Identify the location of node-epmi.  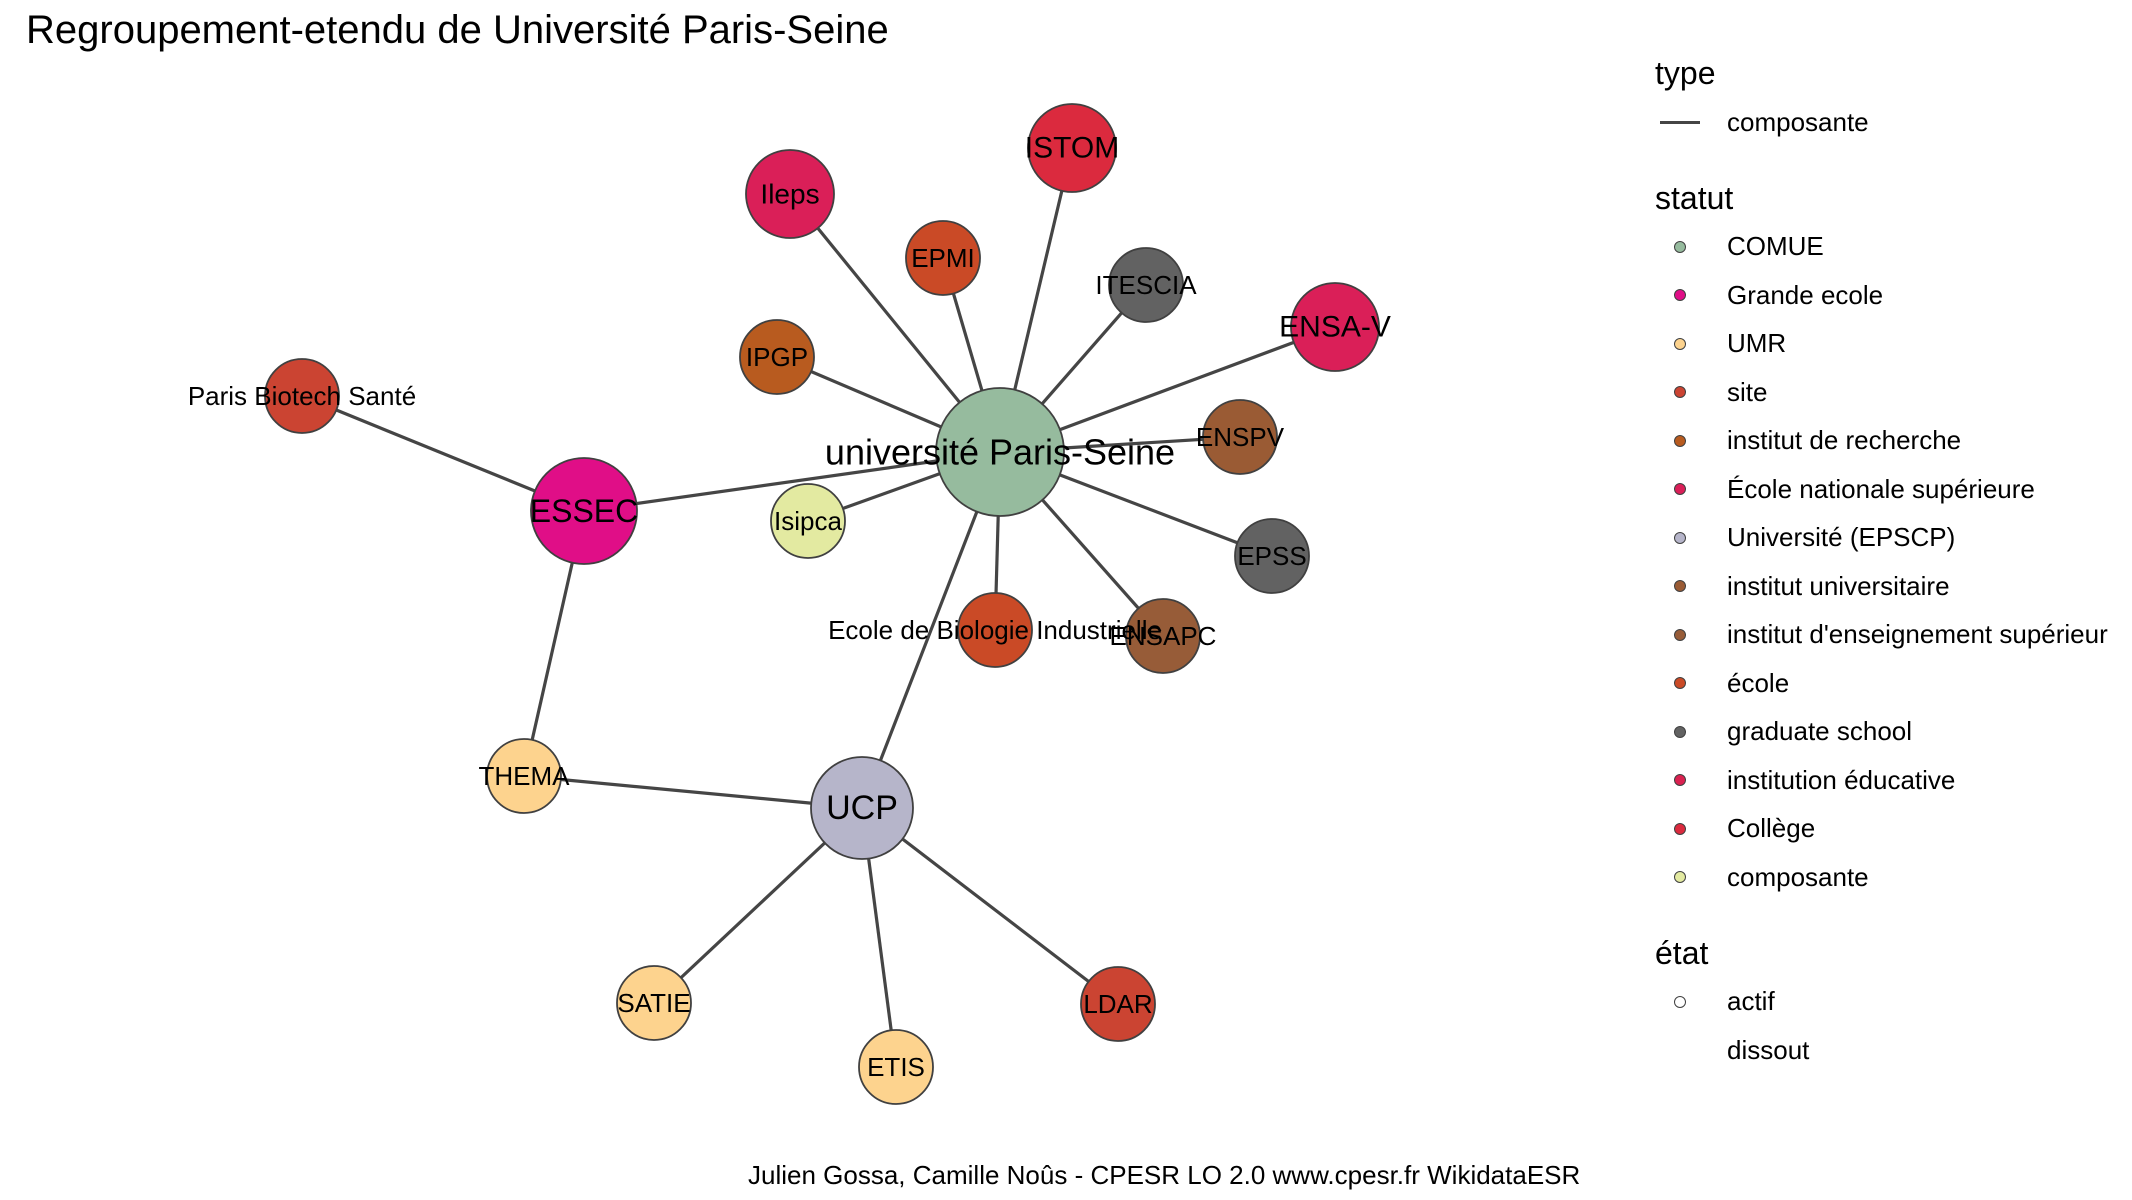
(943, 258).